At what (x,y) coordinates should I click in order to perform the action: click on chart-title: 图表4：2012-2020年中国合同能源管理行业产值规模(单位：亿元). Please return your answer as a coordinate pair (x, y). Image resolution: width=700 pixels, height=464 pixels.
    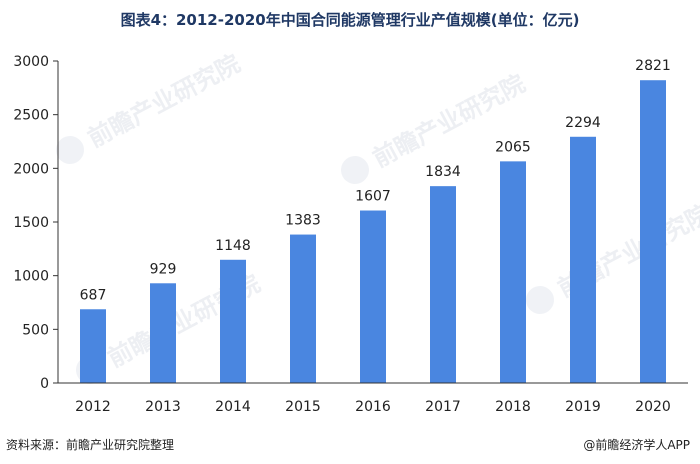
    Looking at the image, I should click on (350, 20).